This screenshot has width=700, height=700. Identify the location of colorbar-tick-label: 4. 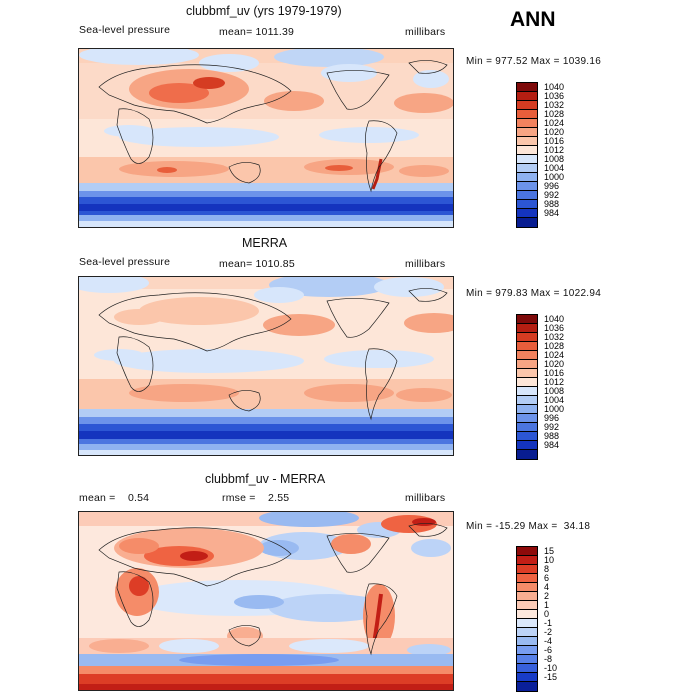
(547, 587).